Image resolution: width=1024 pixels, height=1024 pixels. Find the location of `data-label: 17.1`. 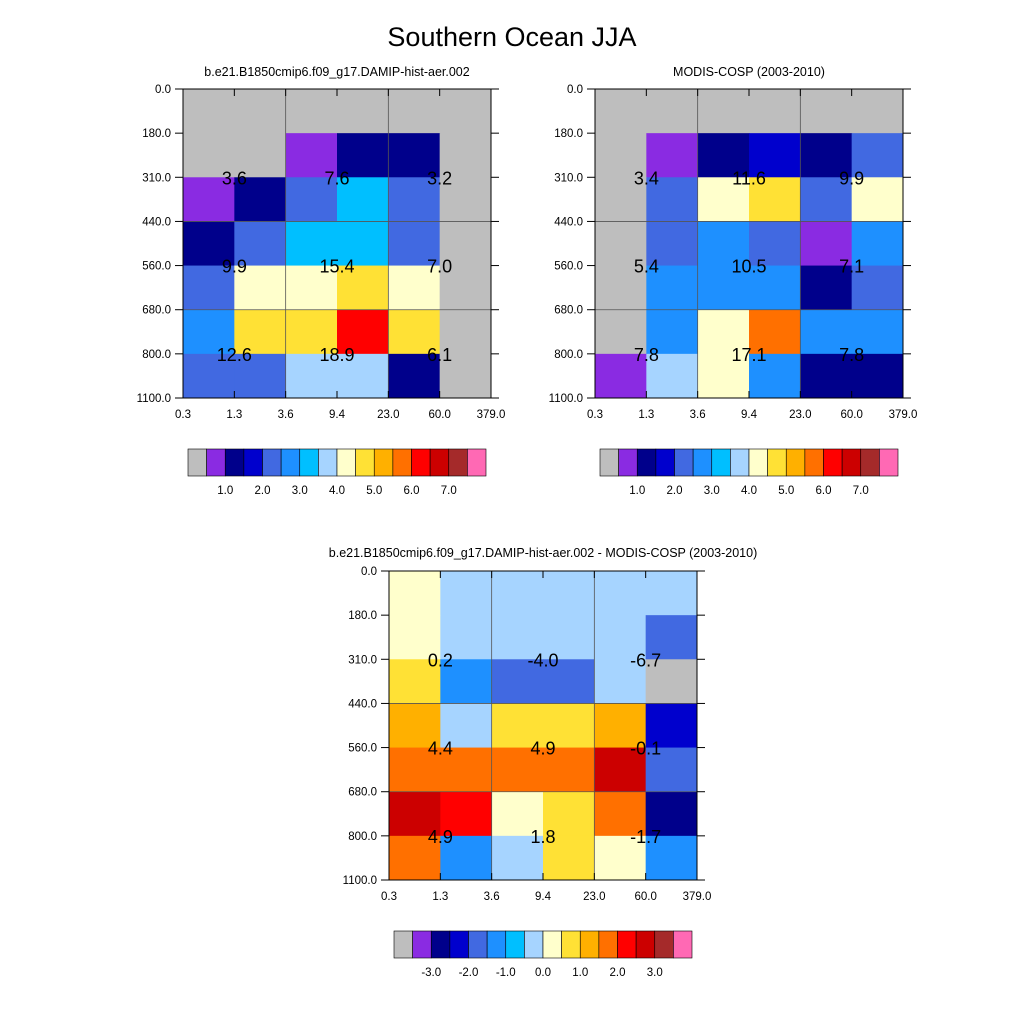

data-label: 17.1 is located at coordinates (748, 355).